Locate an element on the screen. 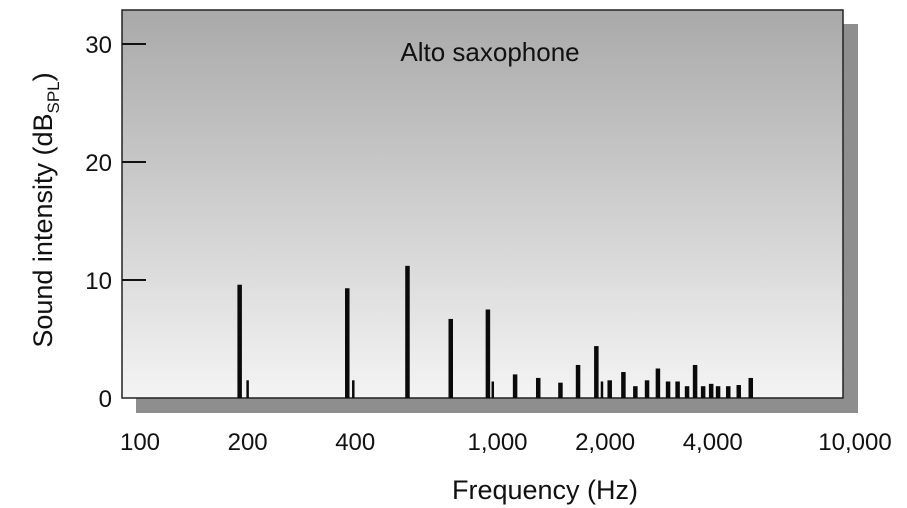 The height and width of the screenshot is (508, 907). x-tick-label: 4,000 is located at coordinates (713, 442).